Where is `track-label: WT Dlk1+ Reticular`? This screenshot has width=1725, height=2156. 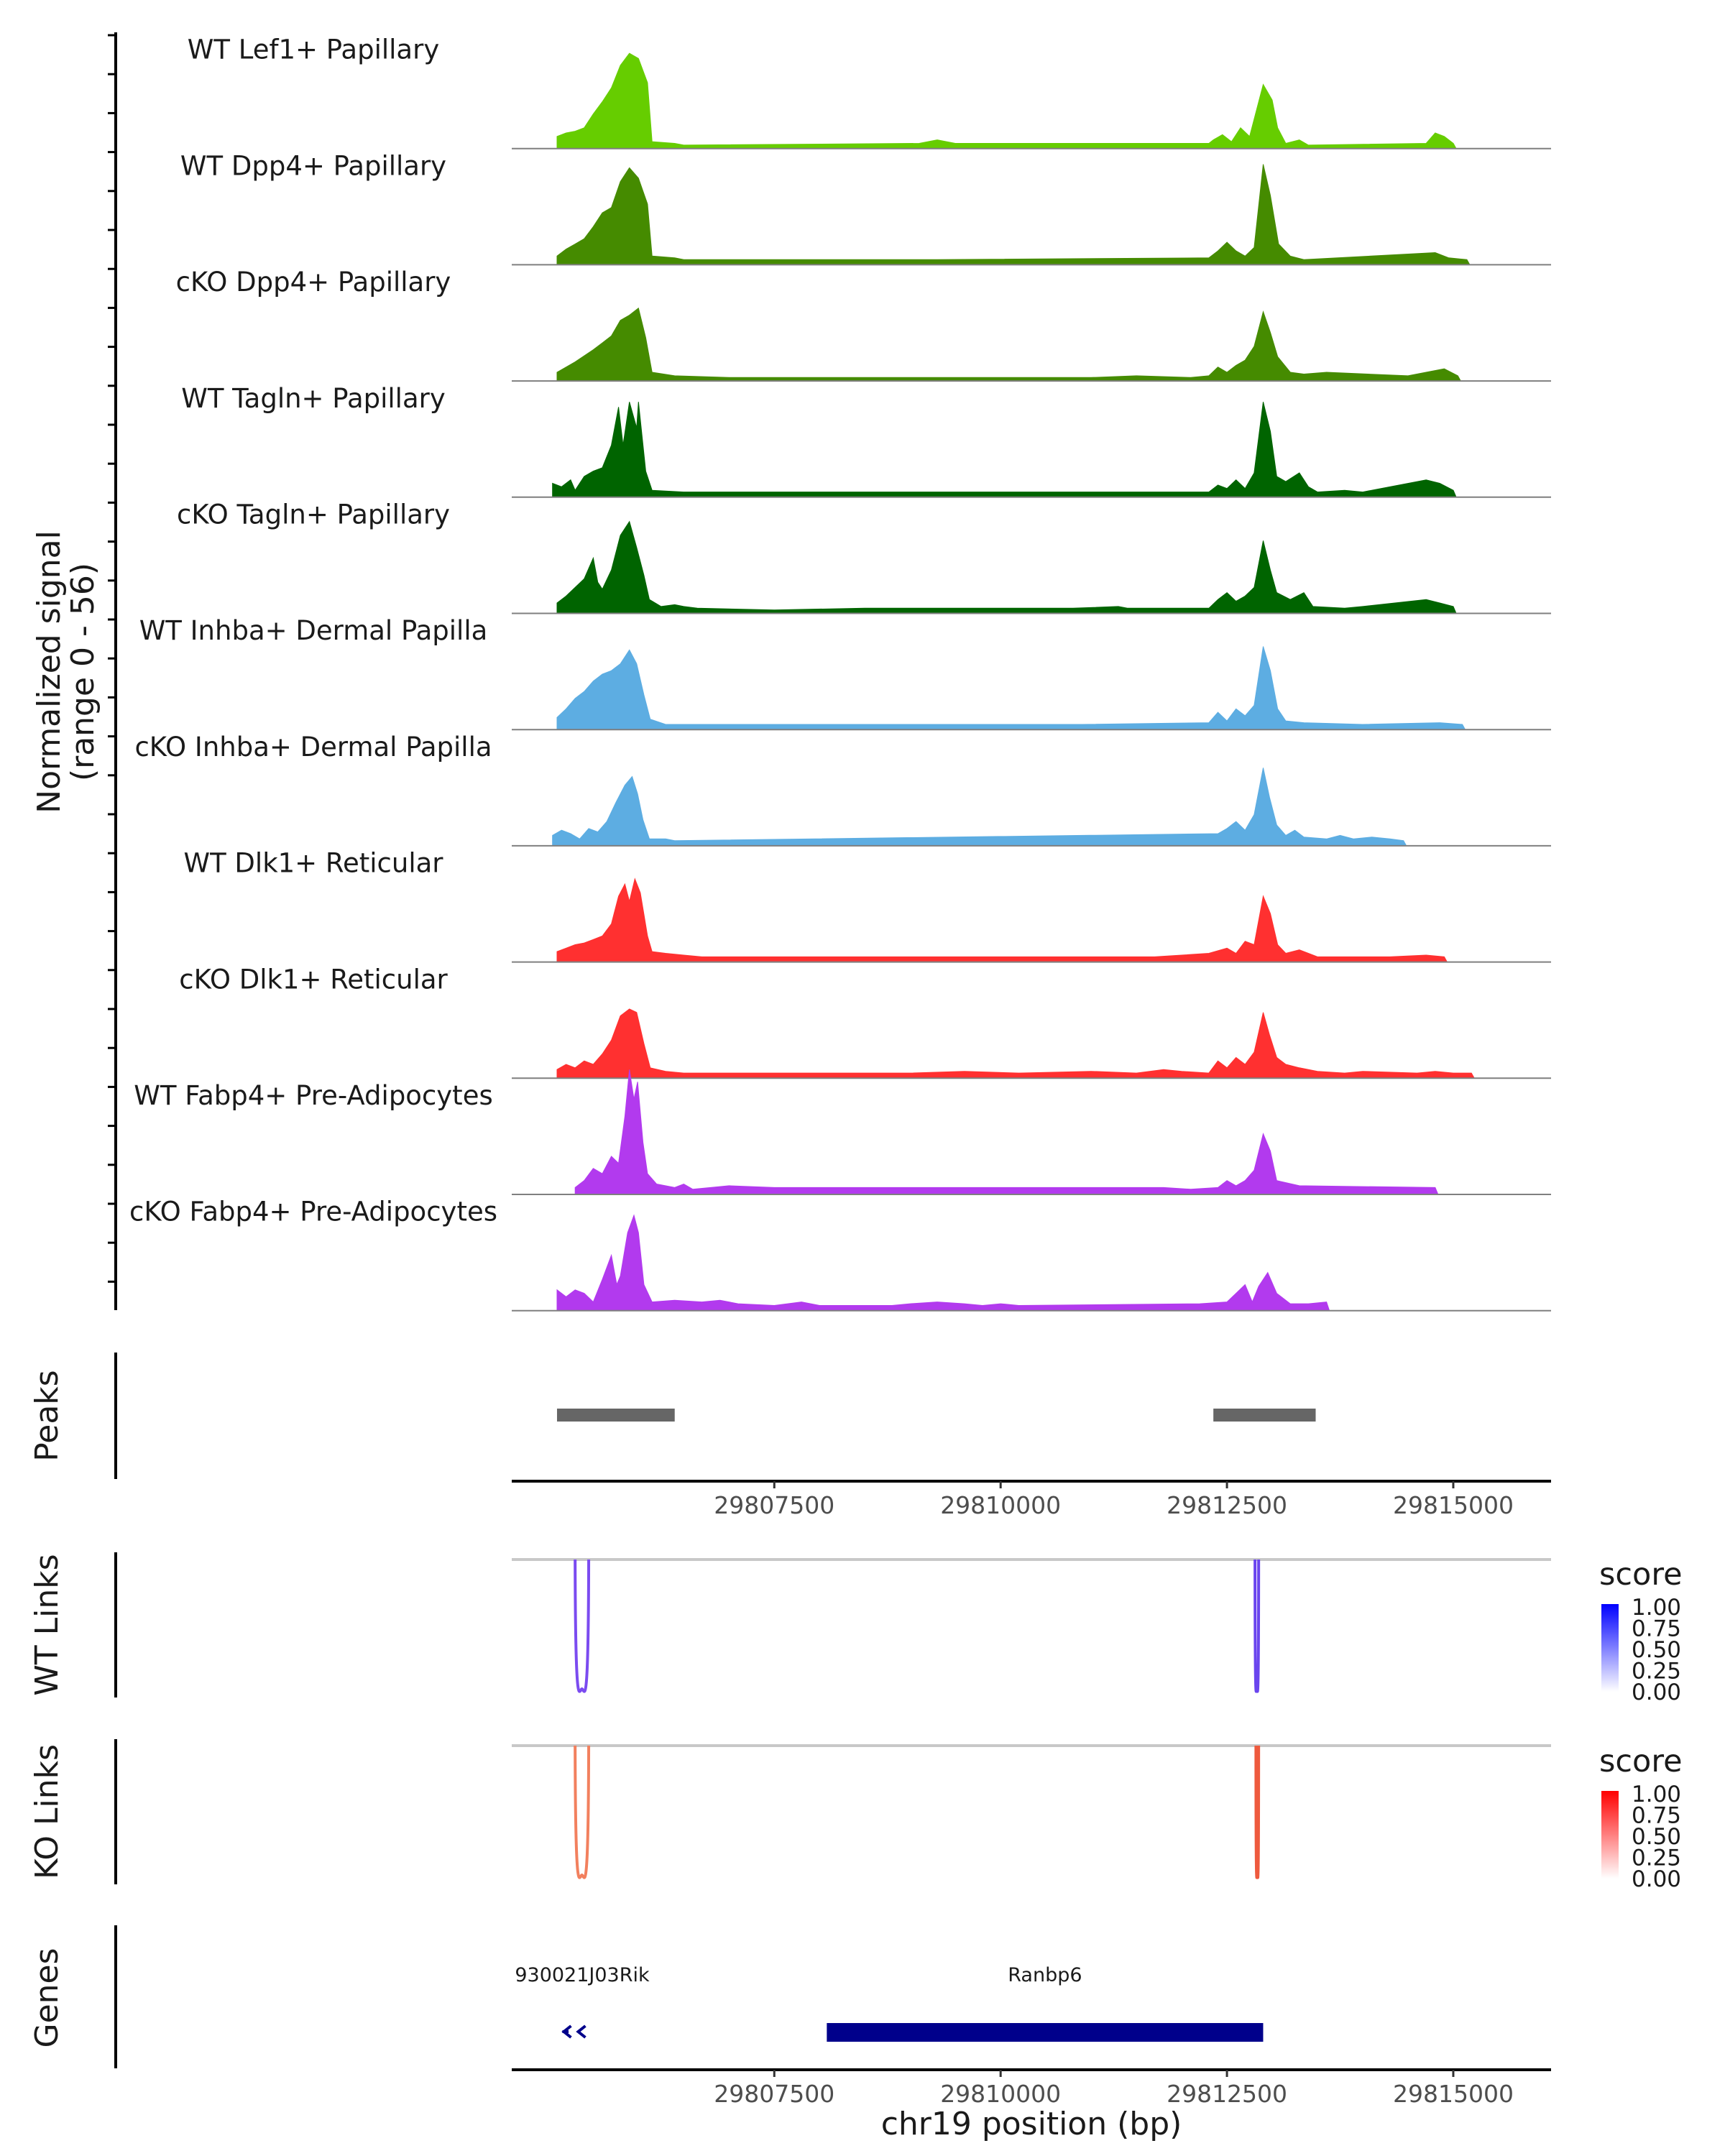 track-label: WT Dlk1+ Reticular is located at coordinates (313, 864).